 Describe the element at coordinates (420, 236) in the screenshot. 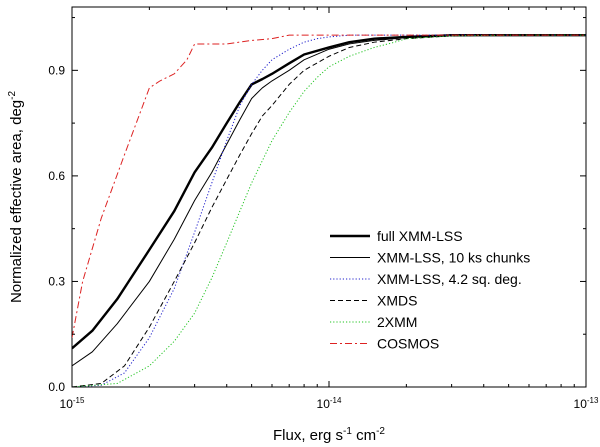

I see `legend-label-1: full XMM-LSS` at that location.